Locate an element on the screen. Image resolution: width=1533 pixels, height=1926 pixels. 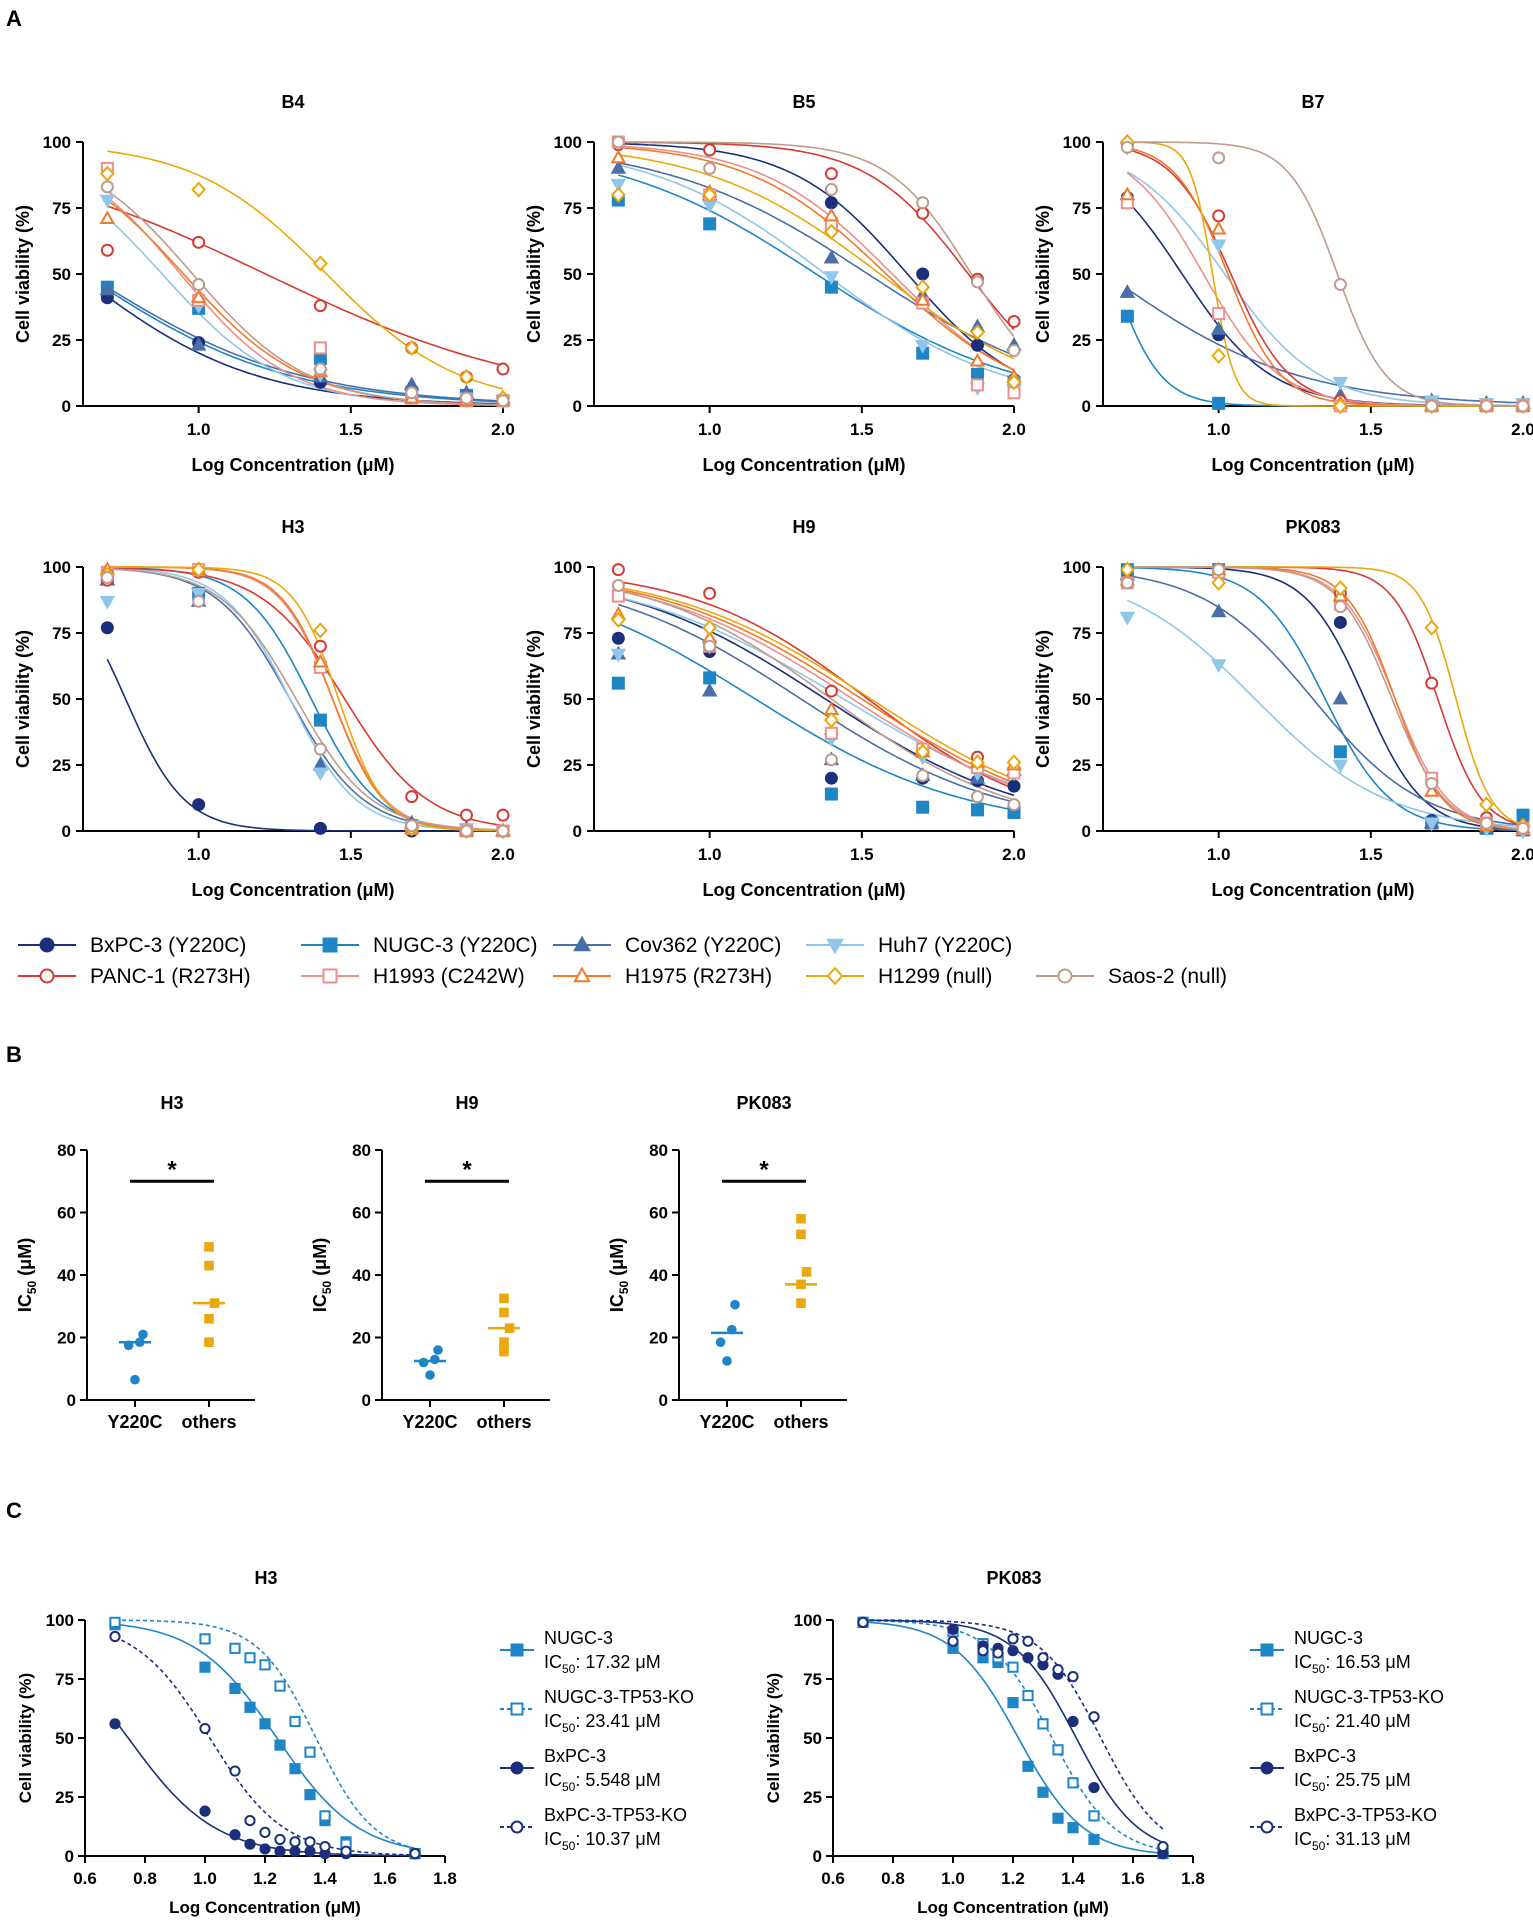
data-point-y220c is located at coordinates (727, 1361).